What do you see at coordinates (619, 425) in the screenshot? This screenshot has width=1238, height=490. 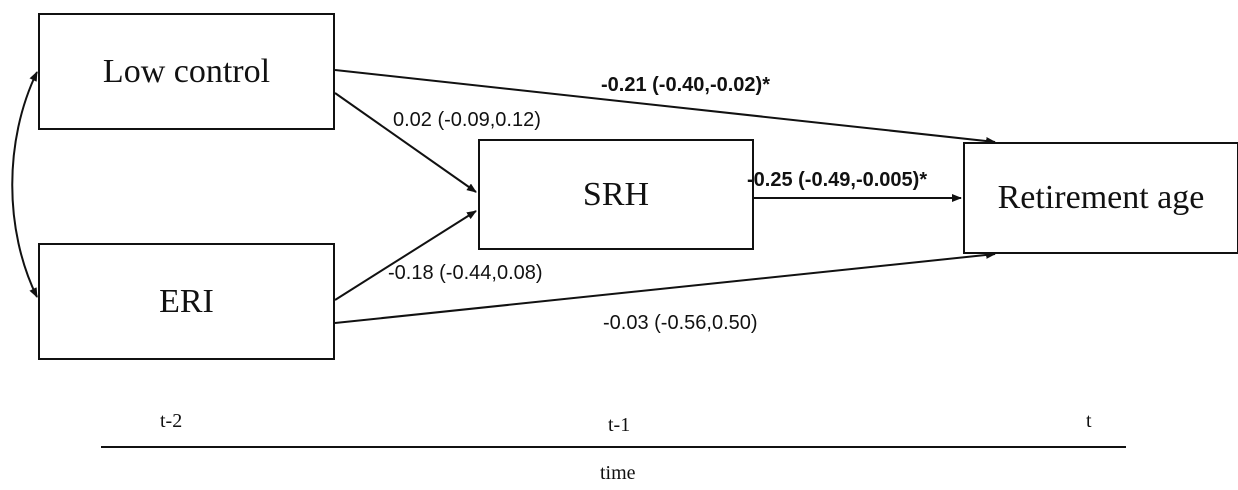 I see `time-point-t-minus-1: t-1` at bounding box center [619, 425].